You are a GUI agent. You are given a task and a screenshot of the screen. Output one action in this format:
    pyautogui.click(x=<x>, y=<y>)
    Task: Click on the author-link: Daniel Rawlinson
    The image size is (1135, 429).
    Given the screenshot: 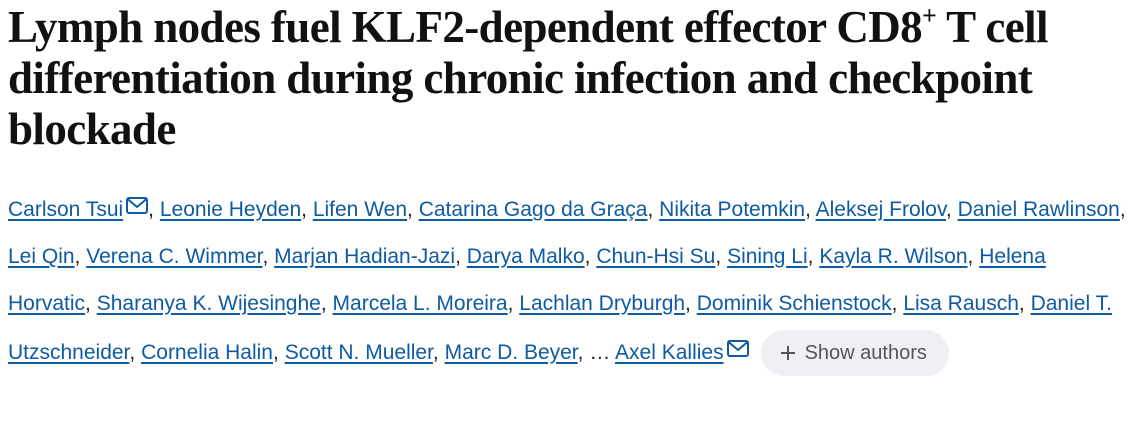 What is the action you would take?
    pyautogui.click(x=1038, y=209)
    